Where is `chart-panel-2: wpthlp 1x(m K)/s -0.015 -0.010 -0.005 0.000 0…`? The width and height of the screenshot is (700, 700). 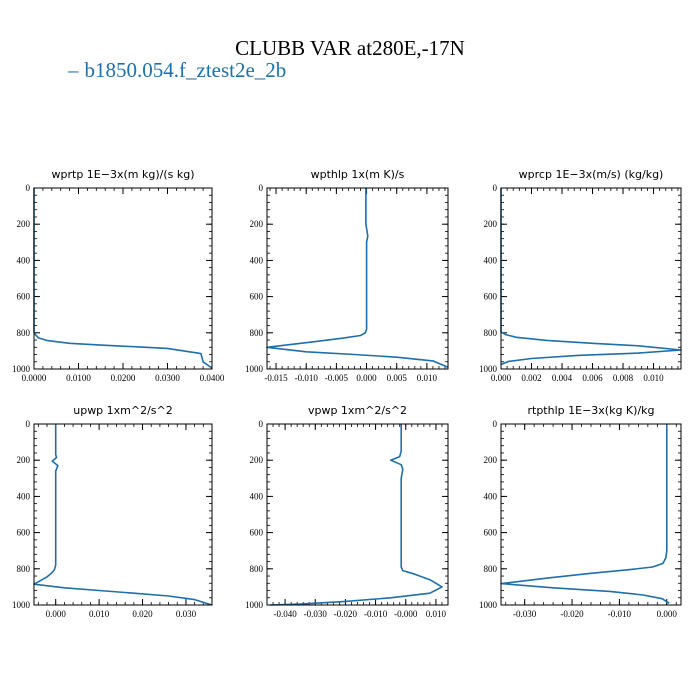 chart-panel-2: wpthlp 1x(m K)/s -0.015 -0.010 -0.005 0.000 0… is located at coordinates (347, 275).